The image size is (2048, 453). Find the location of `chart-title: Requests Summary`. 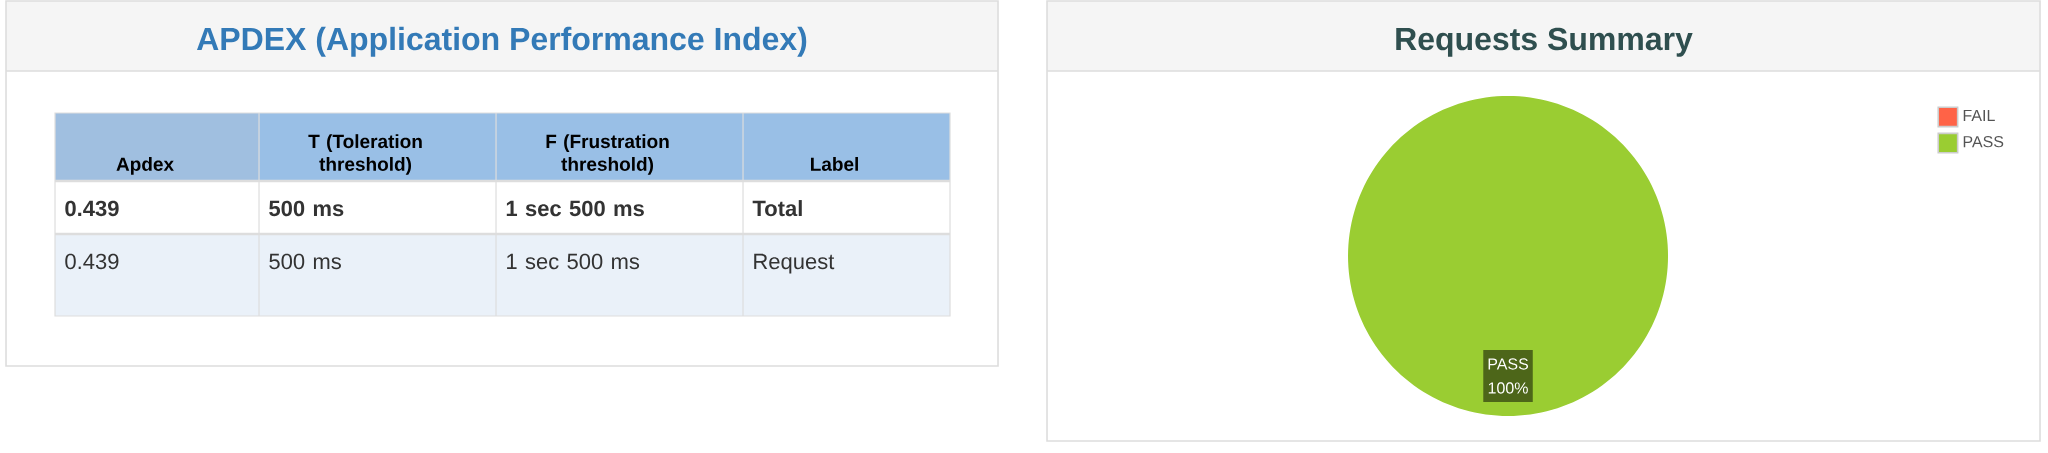

chart-title: Requests Summary is located at coordinates (1544, 42).